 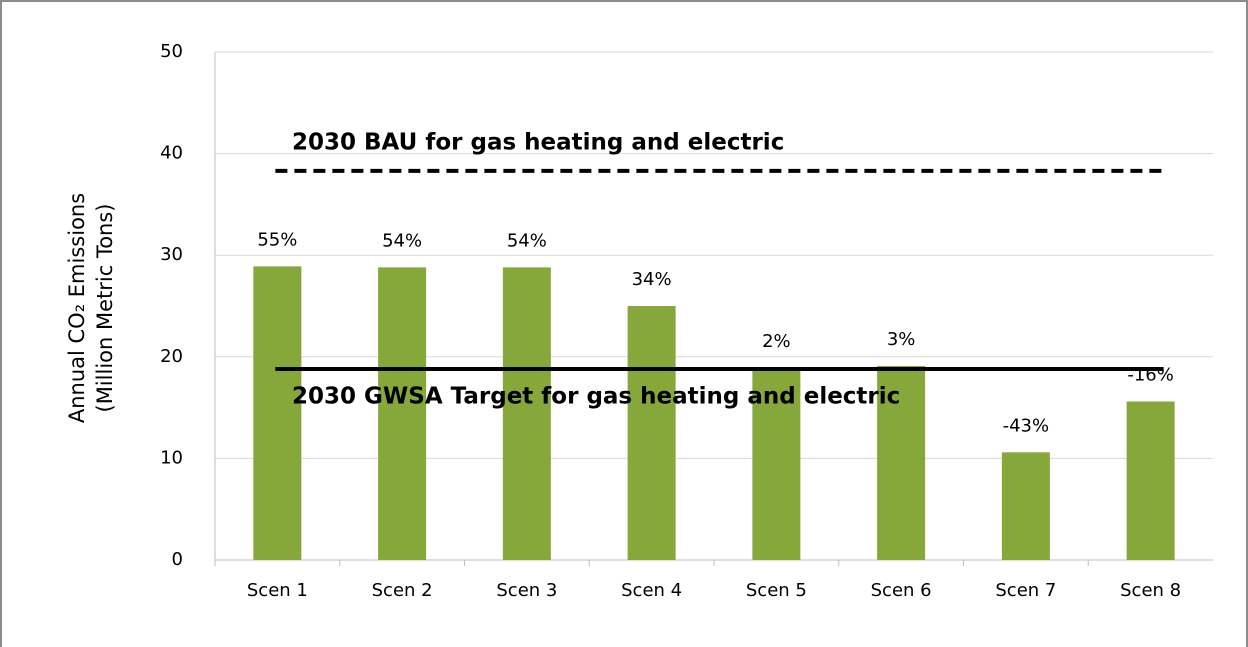 I want to click on x-tick-label: Scen 6, so click(x=901, y=590).